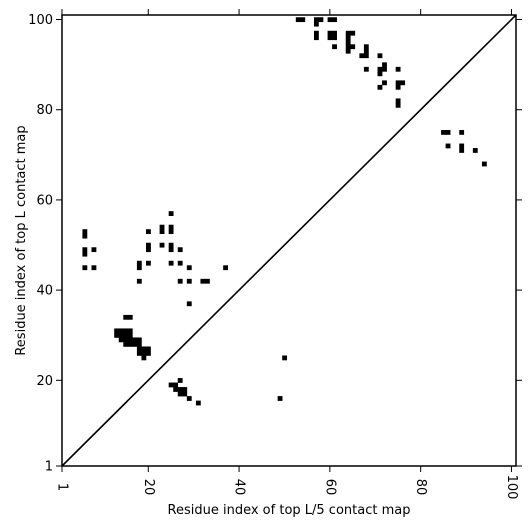 The height and width of the screenshot is (531, 531). I want to click on x-tick-label: 60, so click(329, 487).